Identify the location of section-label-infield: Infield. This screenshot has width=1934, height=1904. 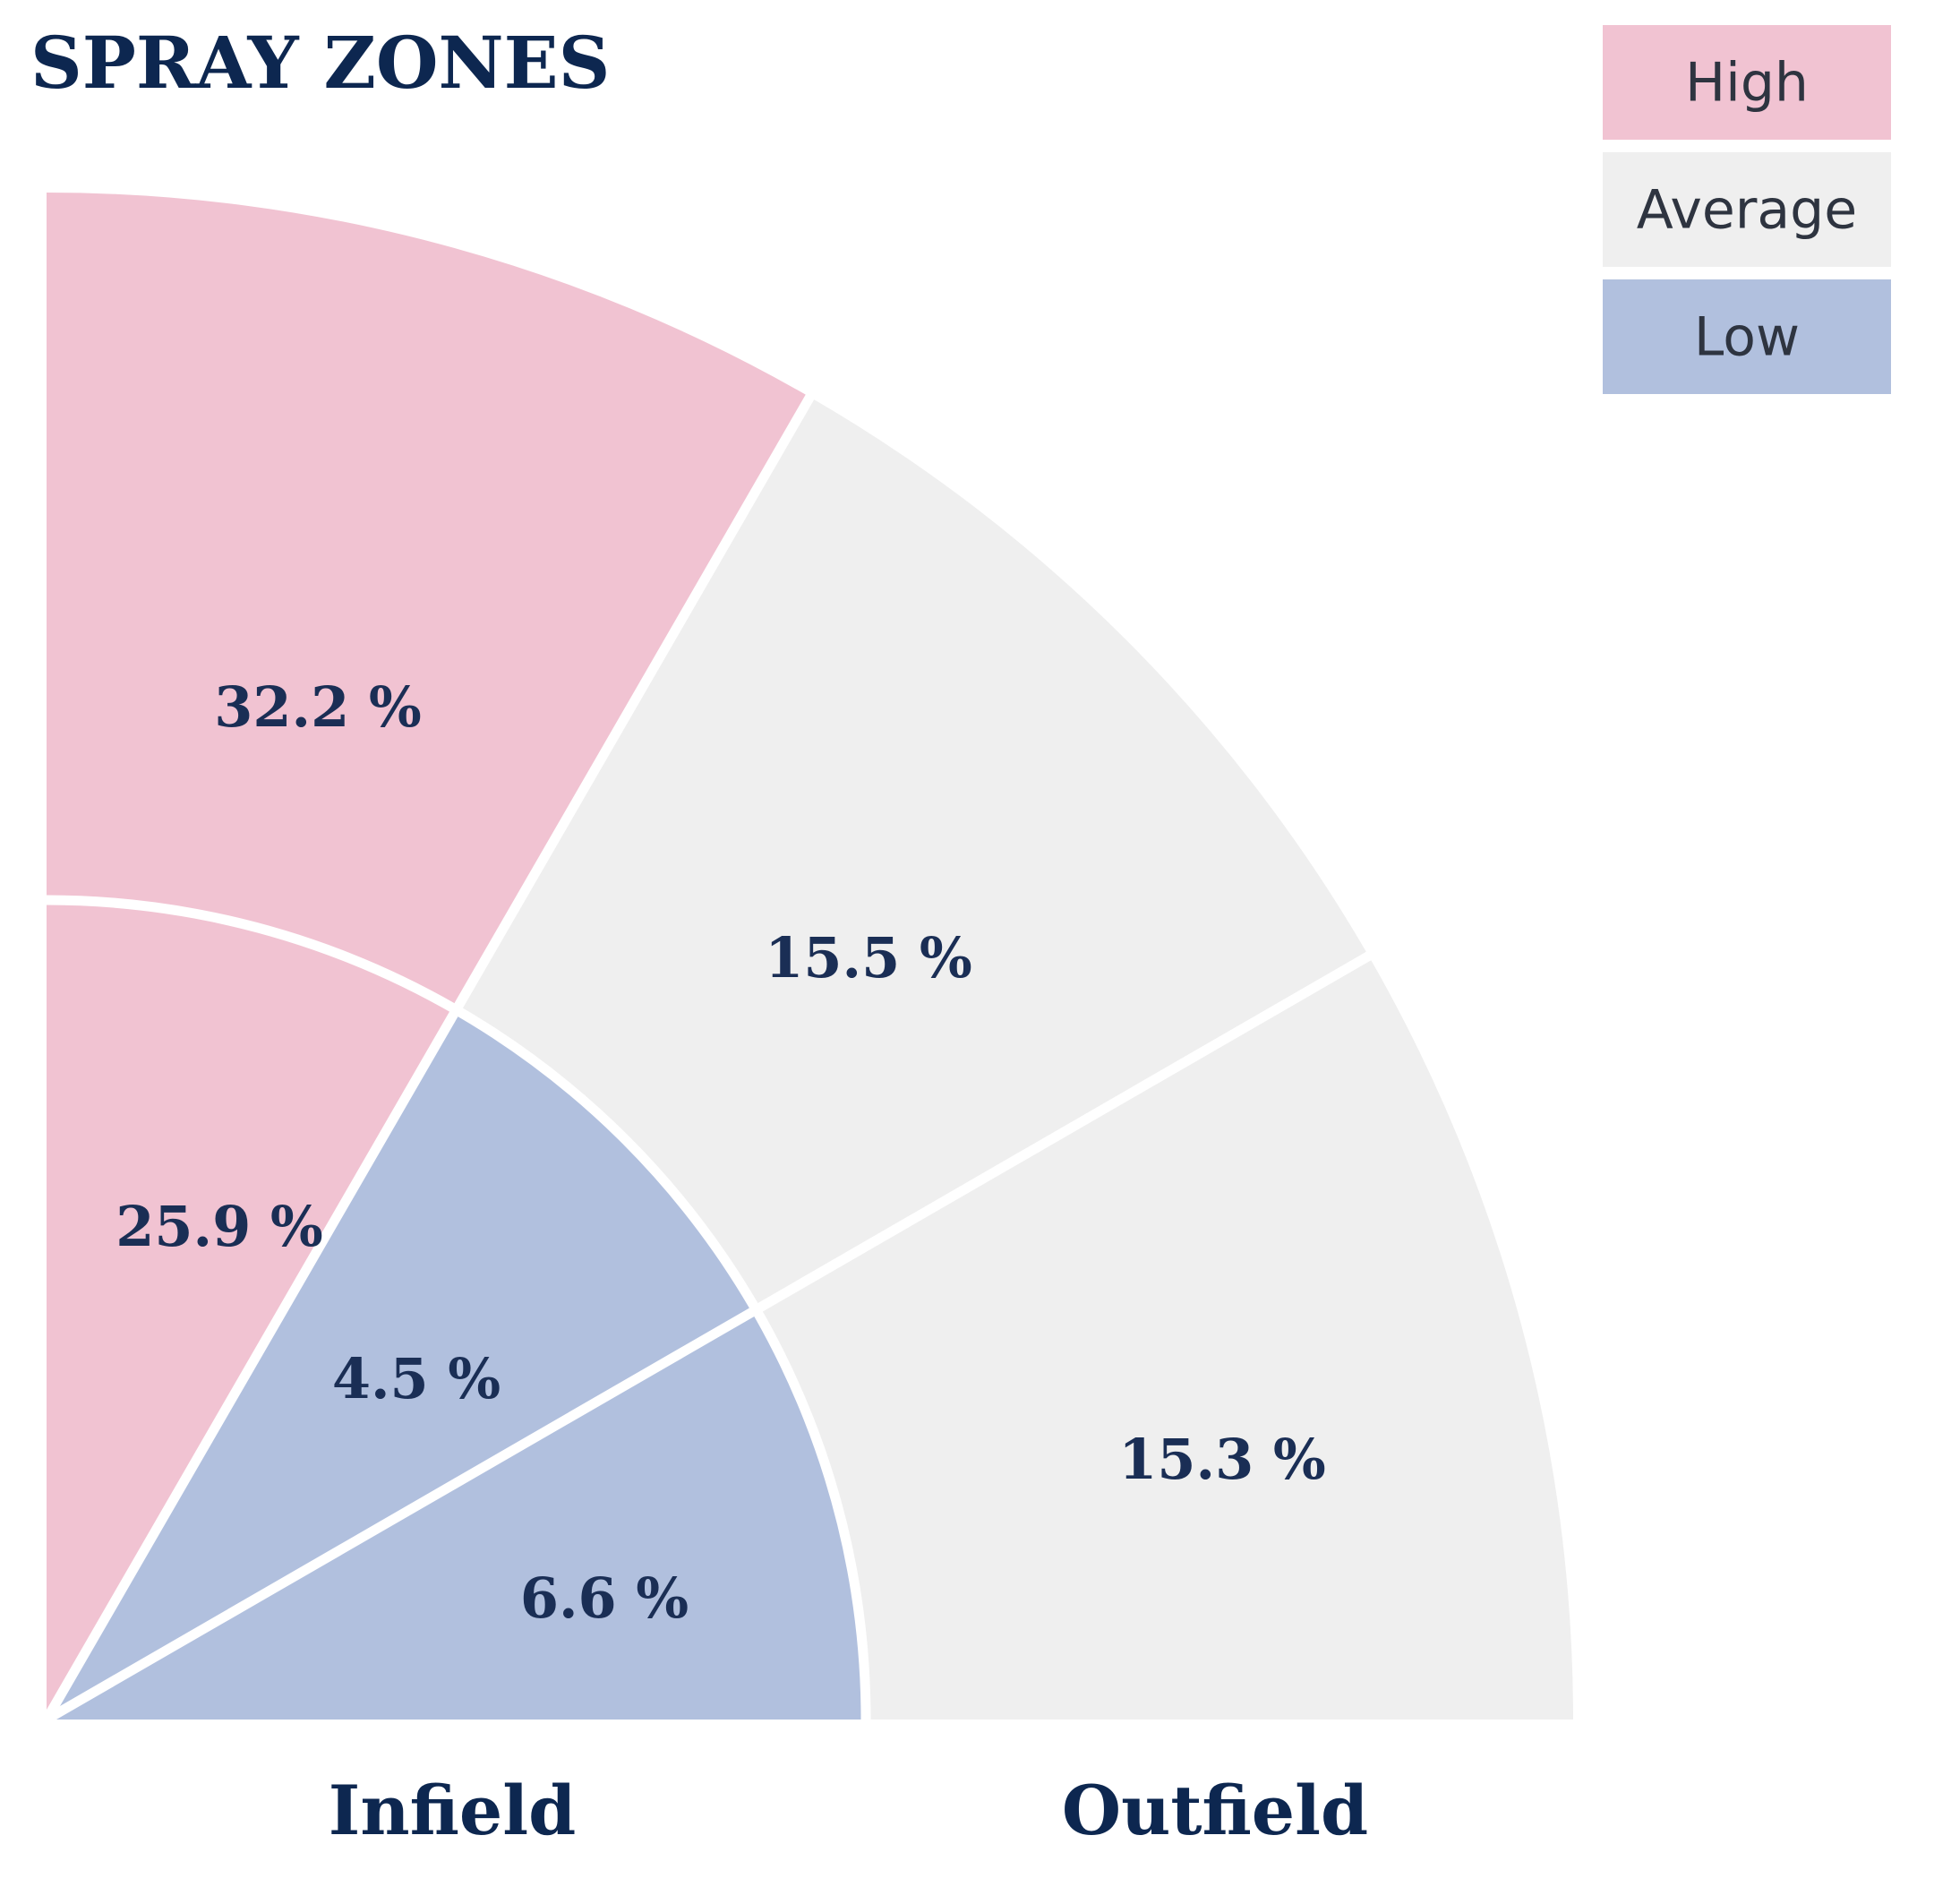
(452, 1811).